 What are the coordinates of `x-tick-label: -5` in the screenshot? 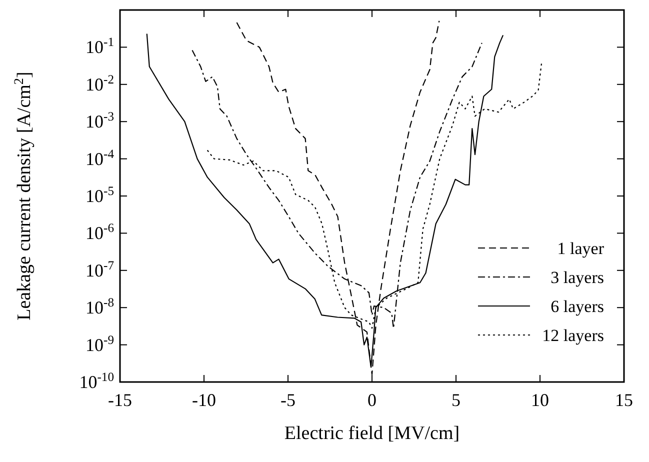 It's located at (288, 400).